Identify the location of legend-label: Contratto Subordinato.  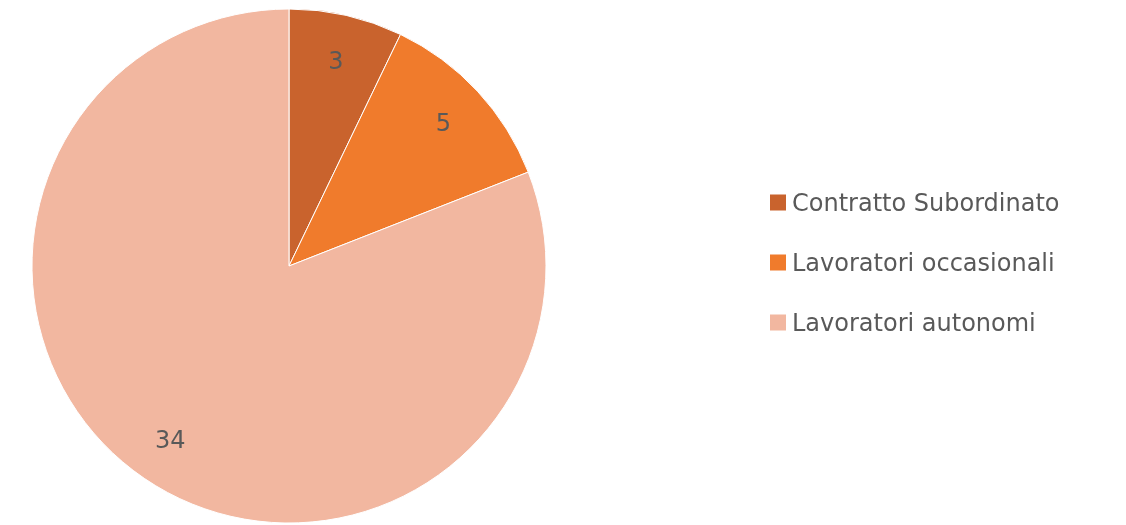
(926, 202).